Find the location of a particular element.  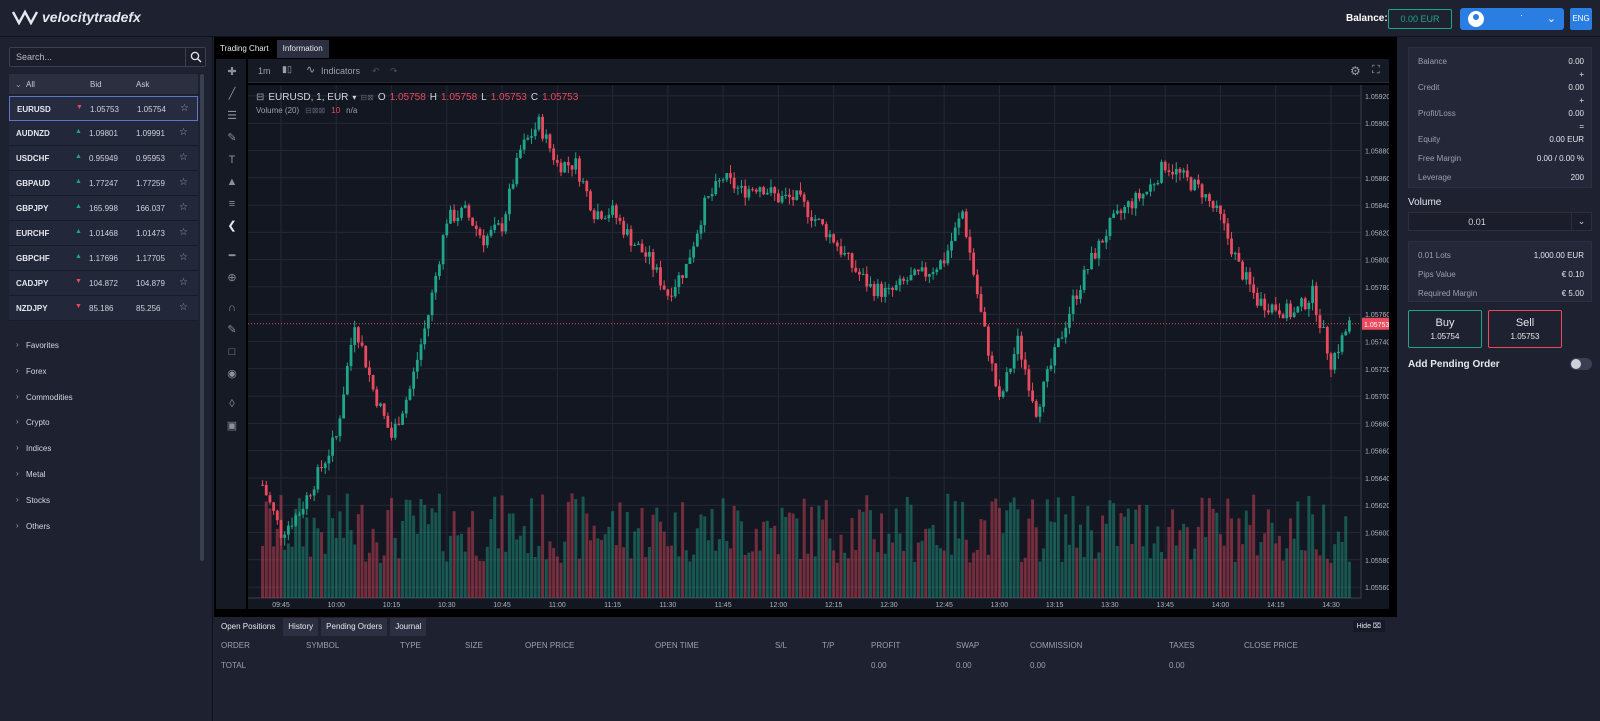

column-open-price: OPEN PRICE is located at coordinates (550, 645).